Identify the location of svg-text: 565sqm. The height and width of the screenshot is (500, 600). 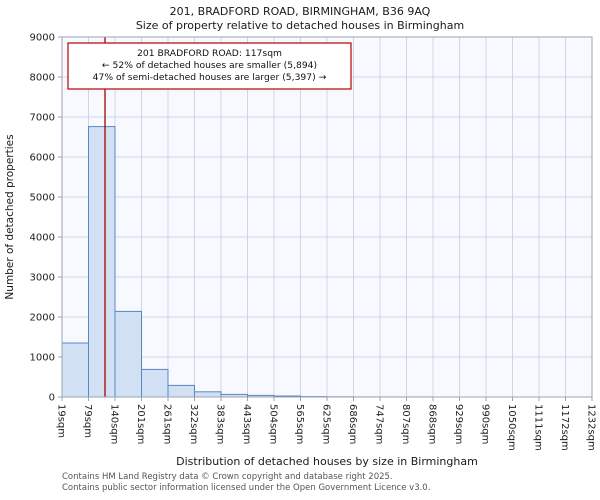
(299, 424).